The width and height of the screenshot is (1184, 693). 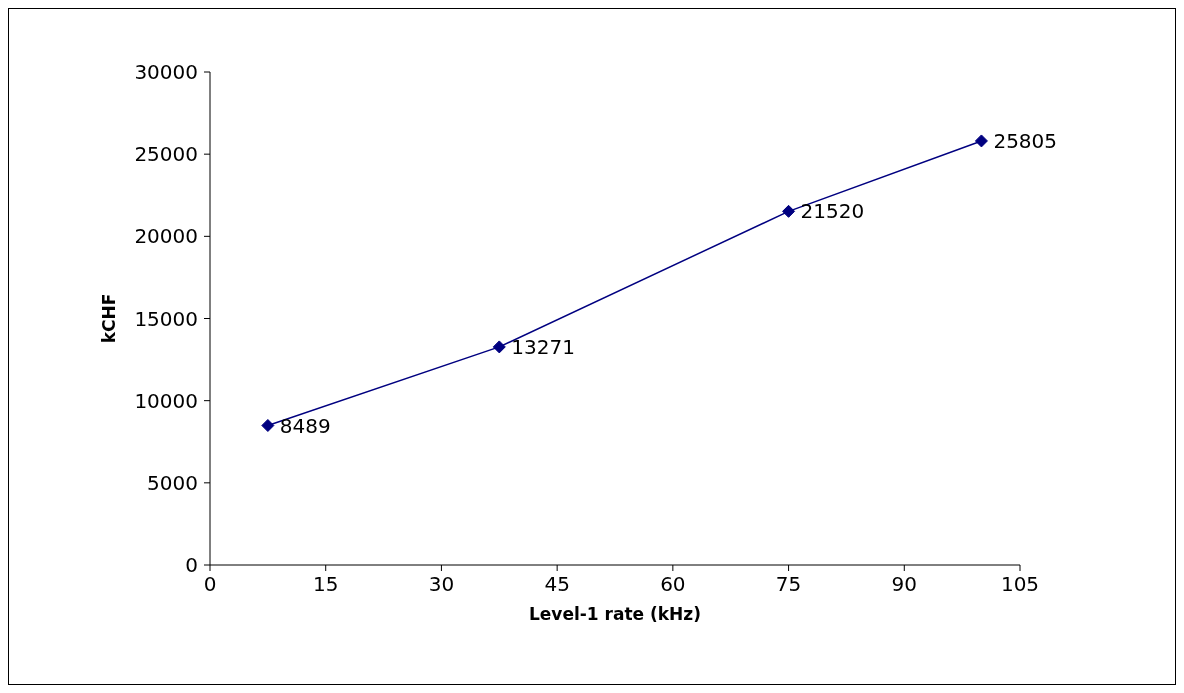 What do you see at coordinates (325, 584) in the screenshot?
I see `x-tick-label: 15` at bounding box center [325, 584].